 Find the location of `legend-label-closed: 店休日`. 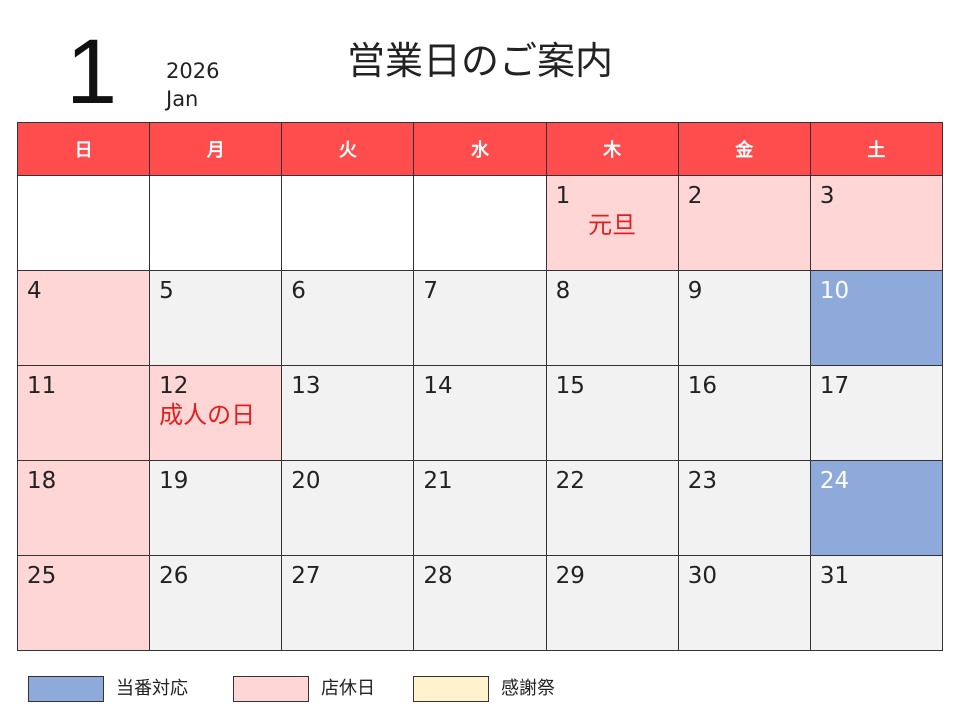

legend-label-closed: 店休日 is located at coordinates (348, 688).